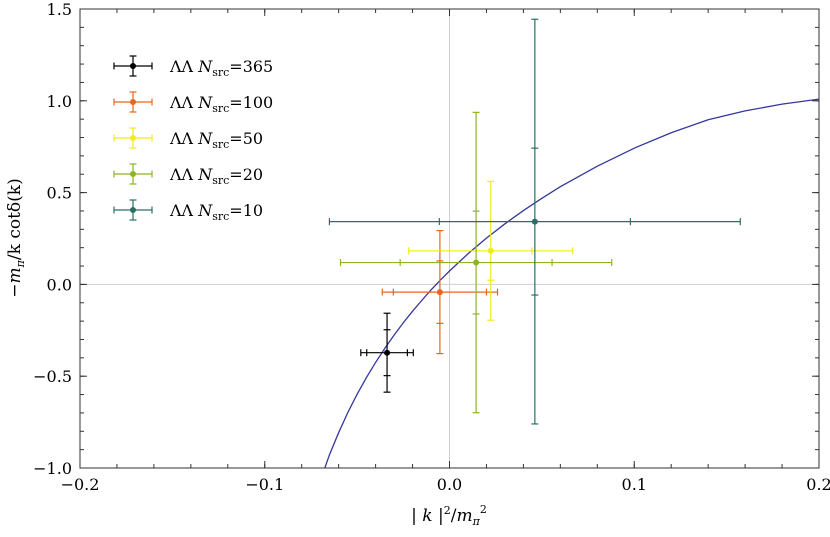  I want to click on y-axis-title: −mπ/k cotδ(k), so click(16, 237).